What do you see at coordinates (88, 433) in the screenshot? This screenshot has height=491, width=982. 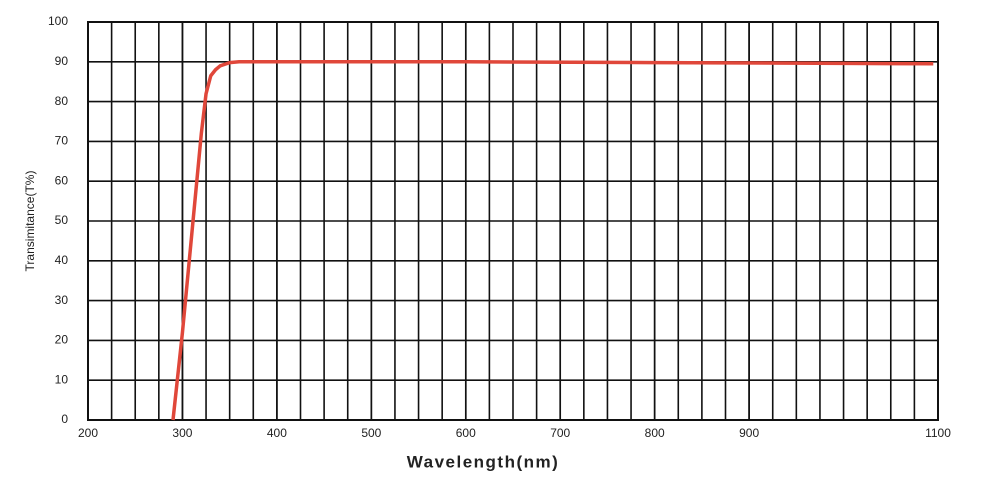 I see `x-tick-label: 200` at bounding box center [88, 433].